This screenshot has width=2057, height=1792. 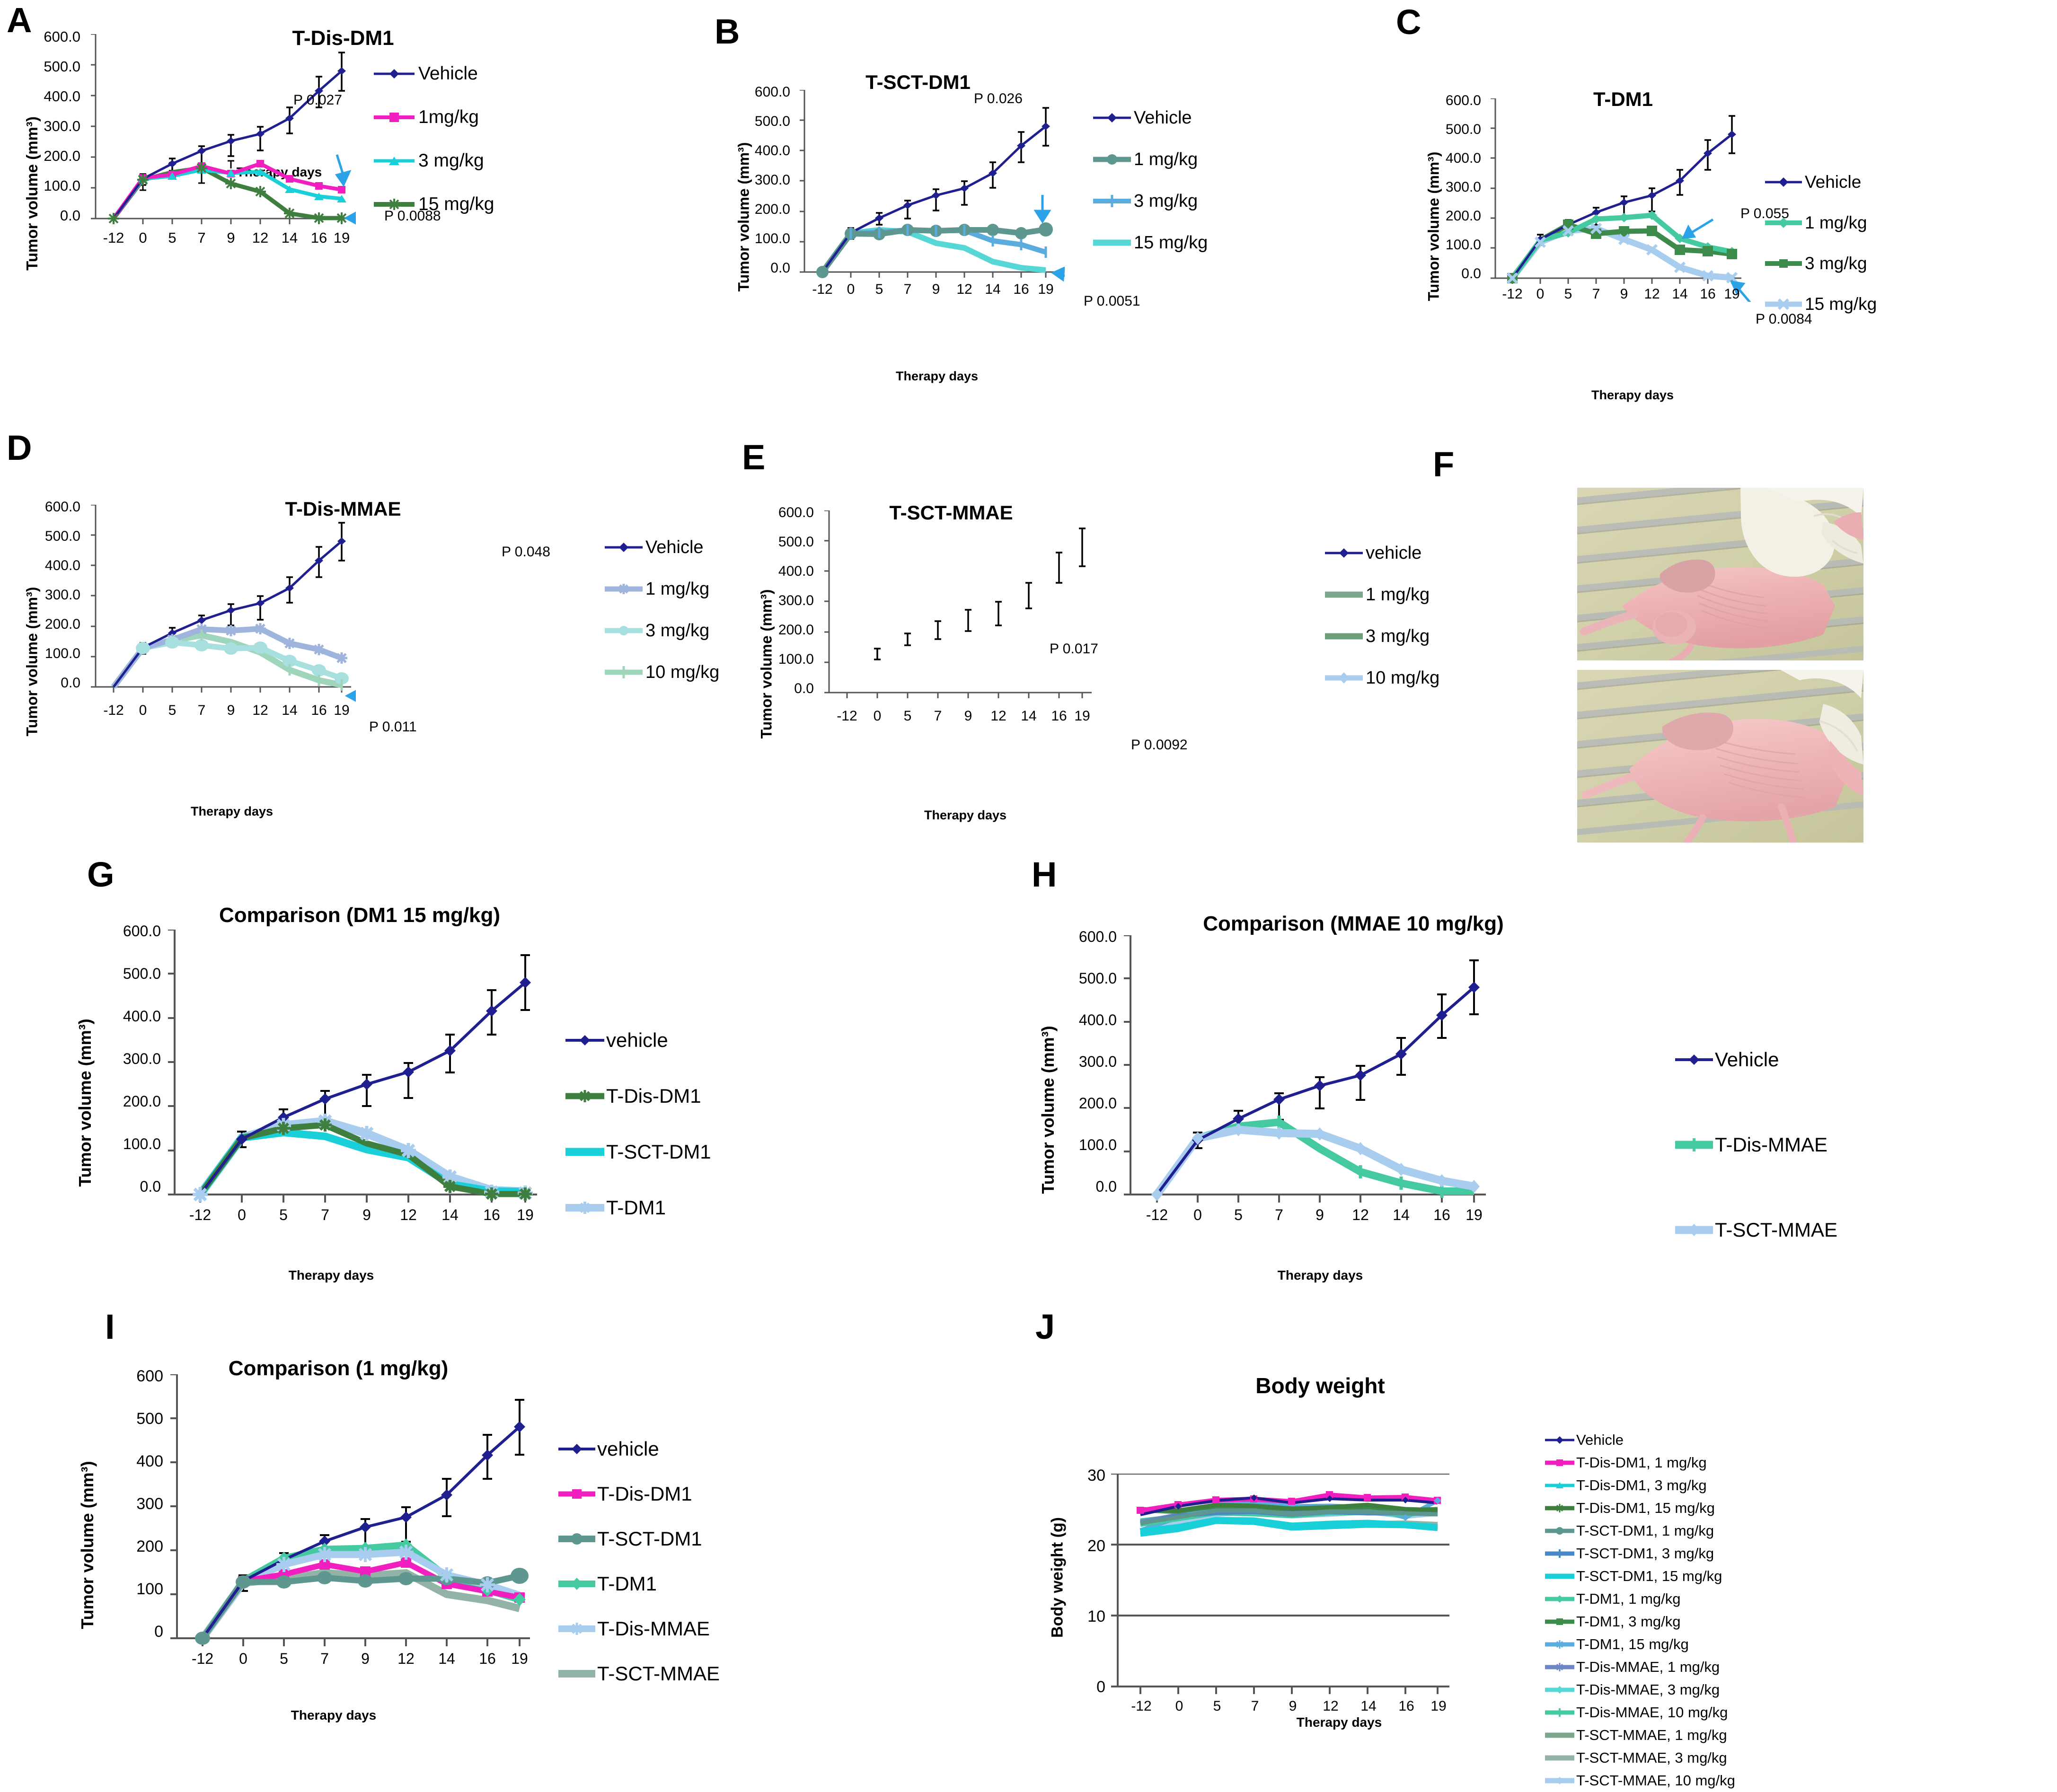 What do you see at coordinates (201, 237) in the screenshot?
I see `x-tick-a-3: 7` at bounding box center [201, 237].